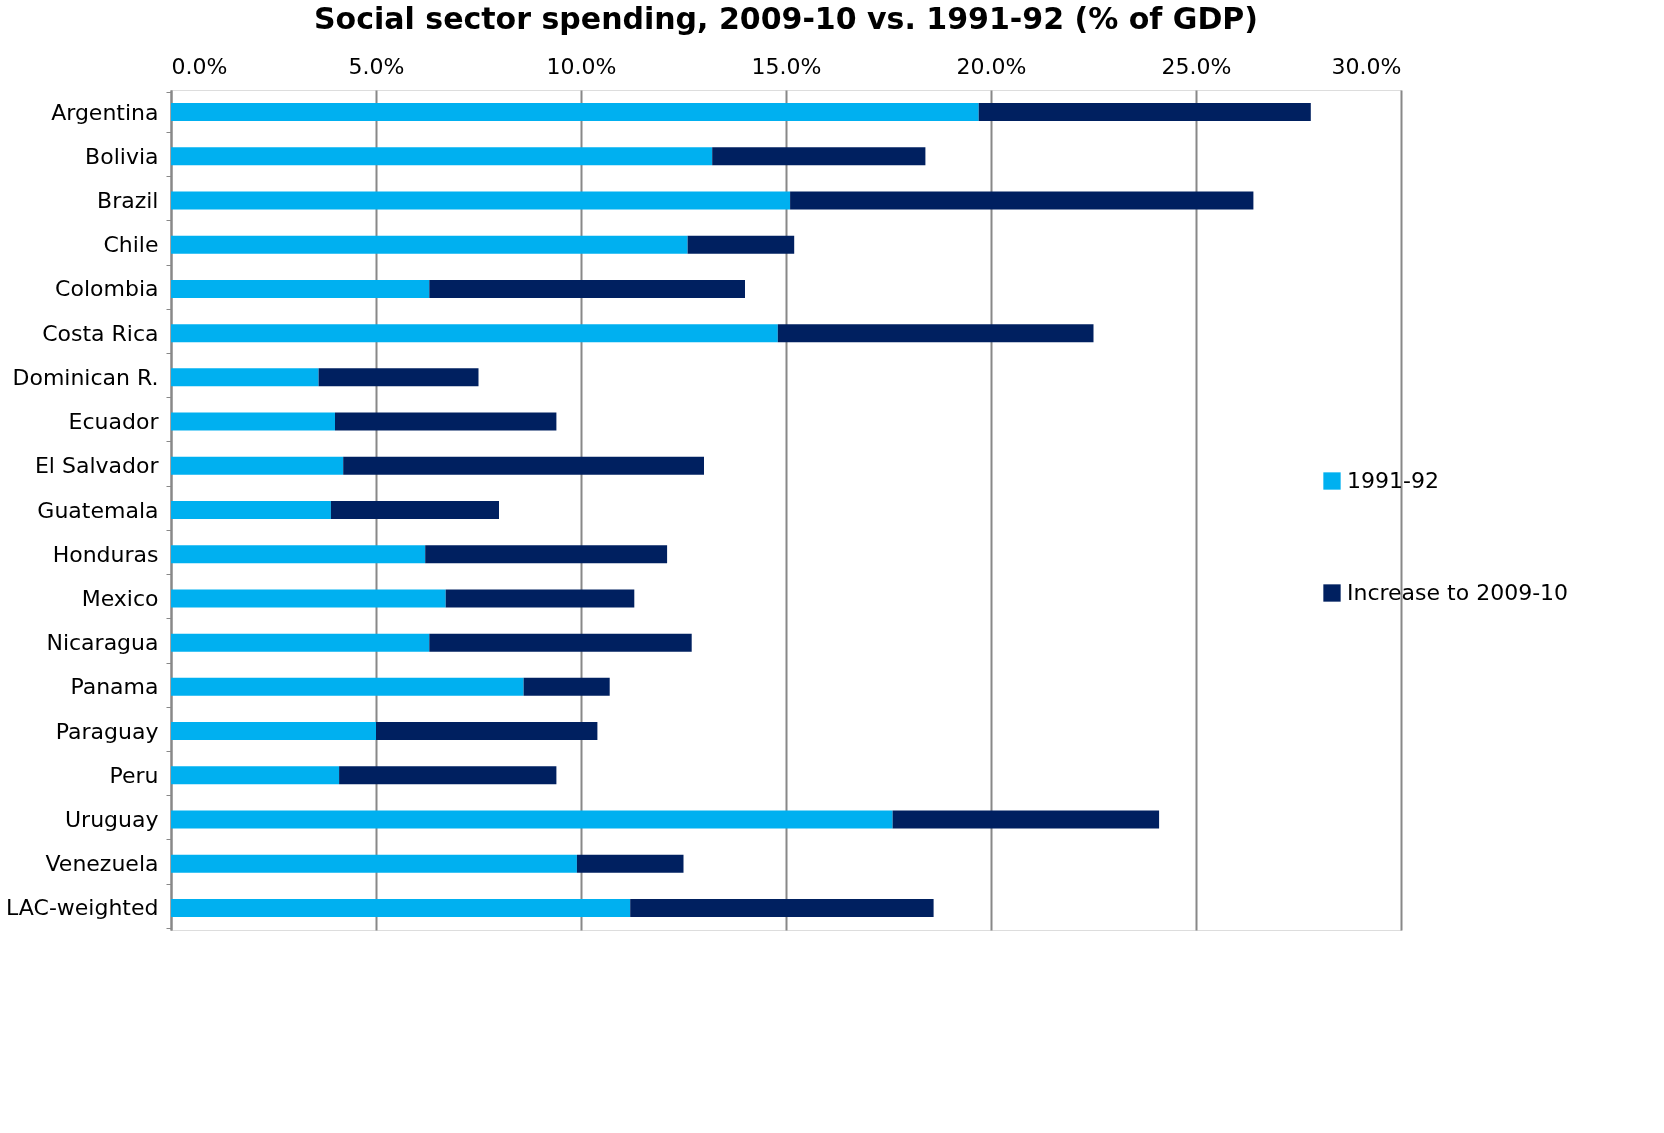  Describe the element at coordinates (786, 18) in the screenshot. I see `chart-title: Social sector spending, 2009-10 vs. 1991-92 (% of GDP)` at that location.